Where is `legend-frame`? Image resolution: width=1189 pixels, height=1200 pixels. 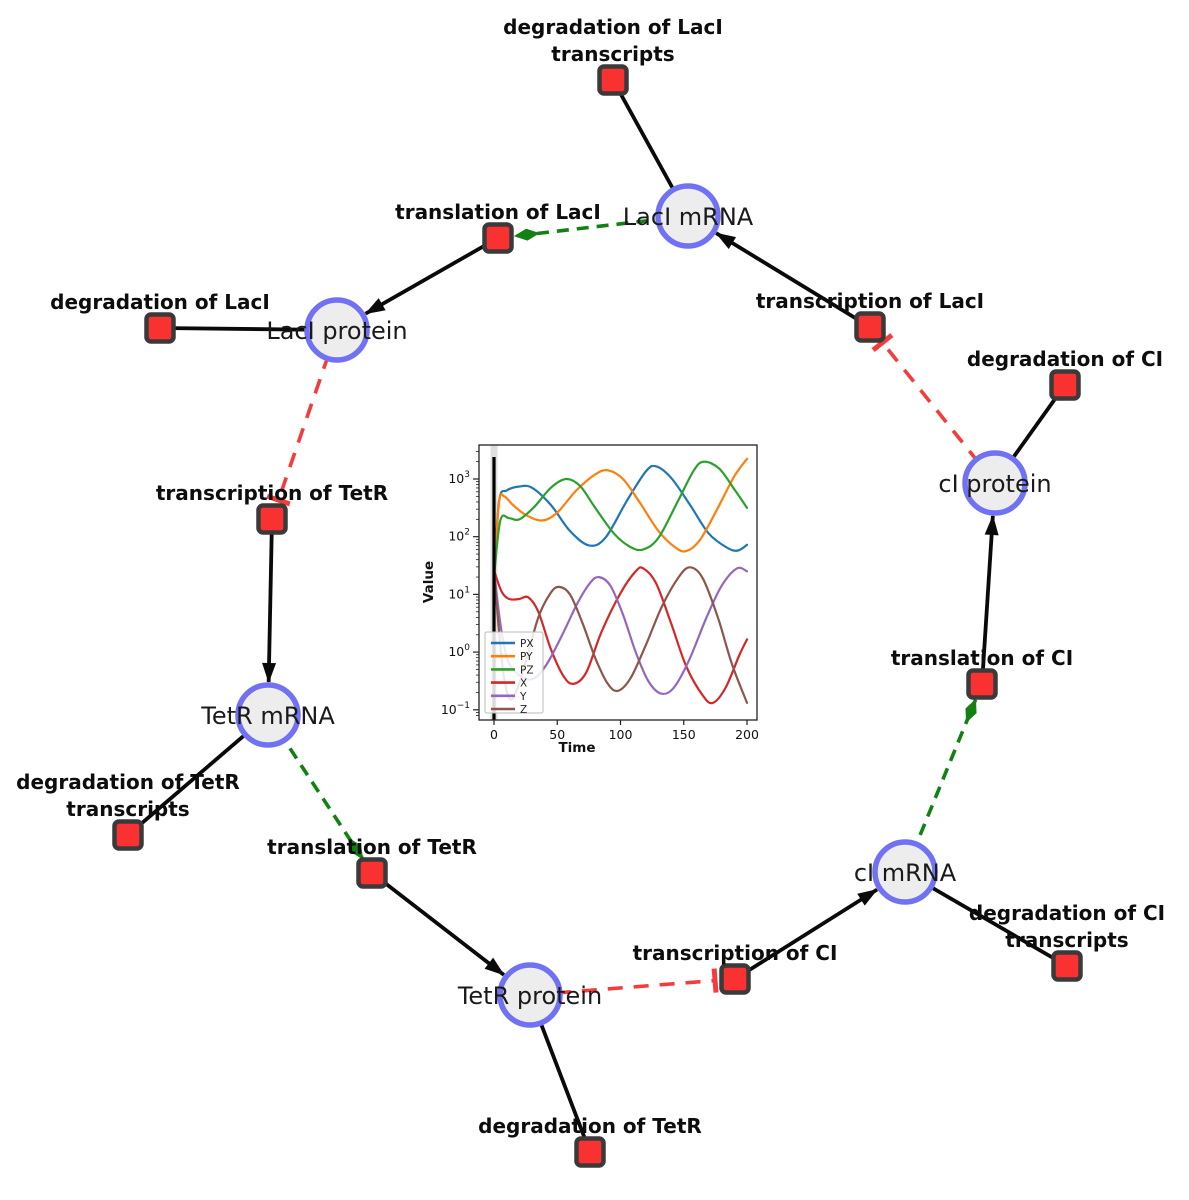 legend-frame is located at coordinates (514, 672).